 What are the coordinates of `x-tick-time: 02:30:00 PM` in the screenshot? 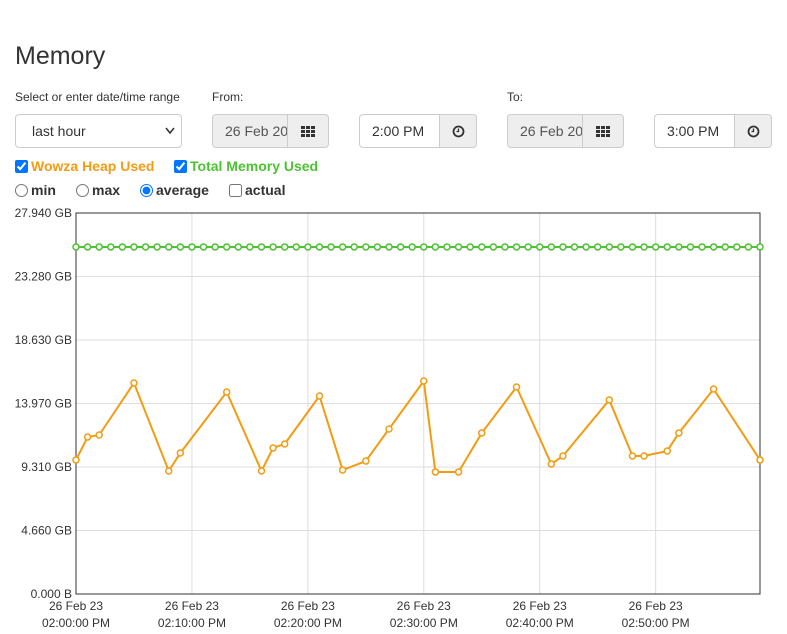 It's located at (424, 623).